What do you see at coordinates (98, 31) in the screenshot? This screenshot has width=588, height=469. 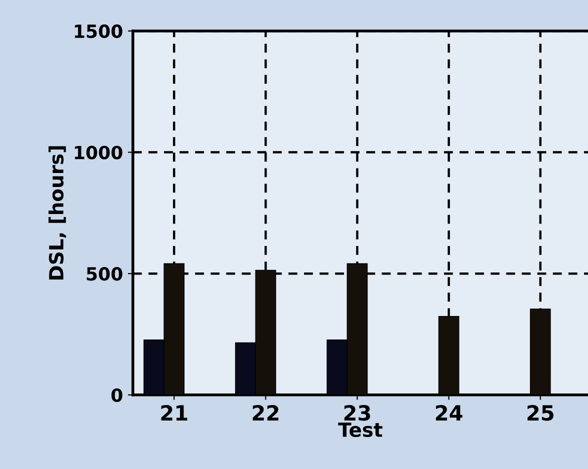 I see `y-tick-label: 1500` at bounding box center [98, 31].